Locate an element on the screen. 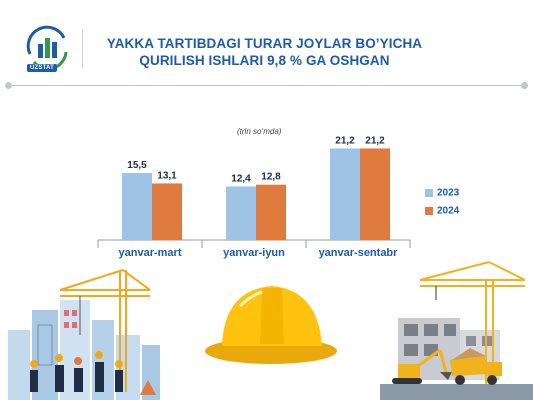 The image size is (533, 400). data-label-2023-yanvar-iyun: 12,4 is located at coordinates (241, 178).